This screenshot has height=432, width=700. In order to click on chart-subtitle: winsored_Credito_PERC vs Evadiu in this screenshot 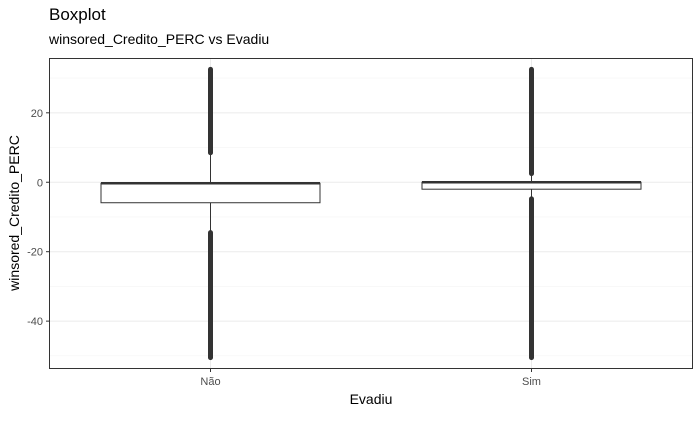, I will do `click(159, 39)`.